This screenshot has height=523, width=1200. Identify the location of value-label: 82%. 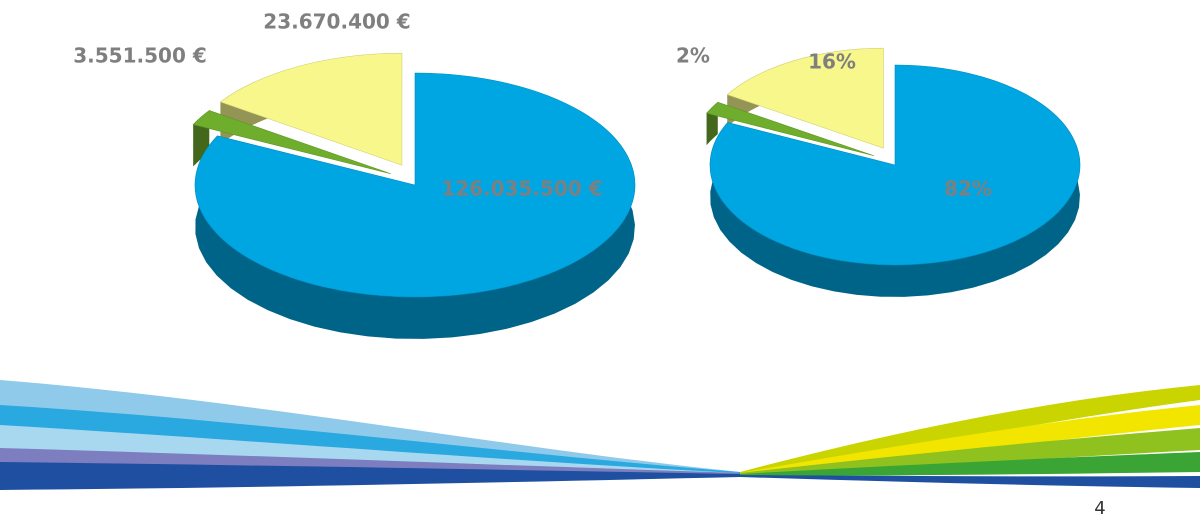
(968, 189).